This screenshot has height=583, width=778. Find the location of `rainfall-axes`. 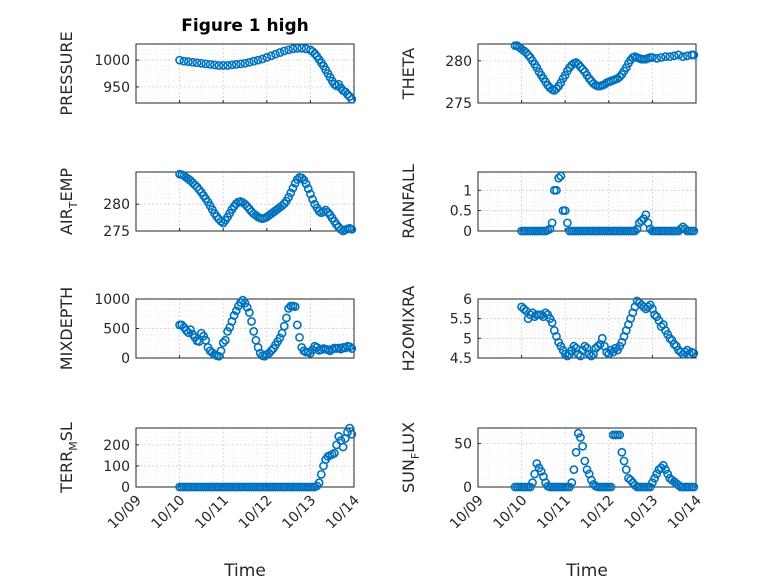

rainfall-axes is located at coordinates (587, 201).